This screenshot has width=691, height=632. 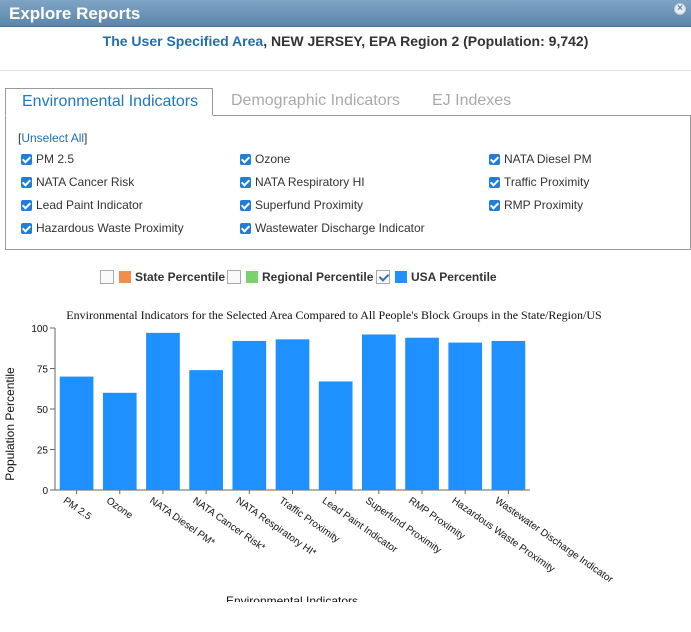 I want to click on checkbox-nata-cancer-risk: NATA Cancer Risk, so click(x=77, y=182).